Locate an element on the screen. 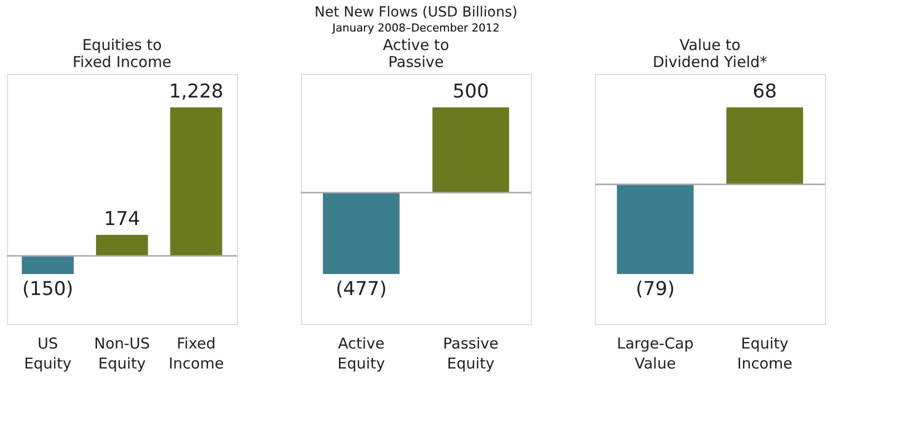 The image size is (904, 437). x-tick-label: Non-US Equity is located at coordinates (122, 353).